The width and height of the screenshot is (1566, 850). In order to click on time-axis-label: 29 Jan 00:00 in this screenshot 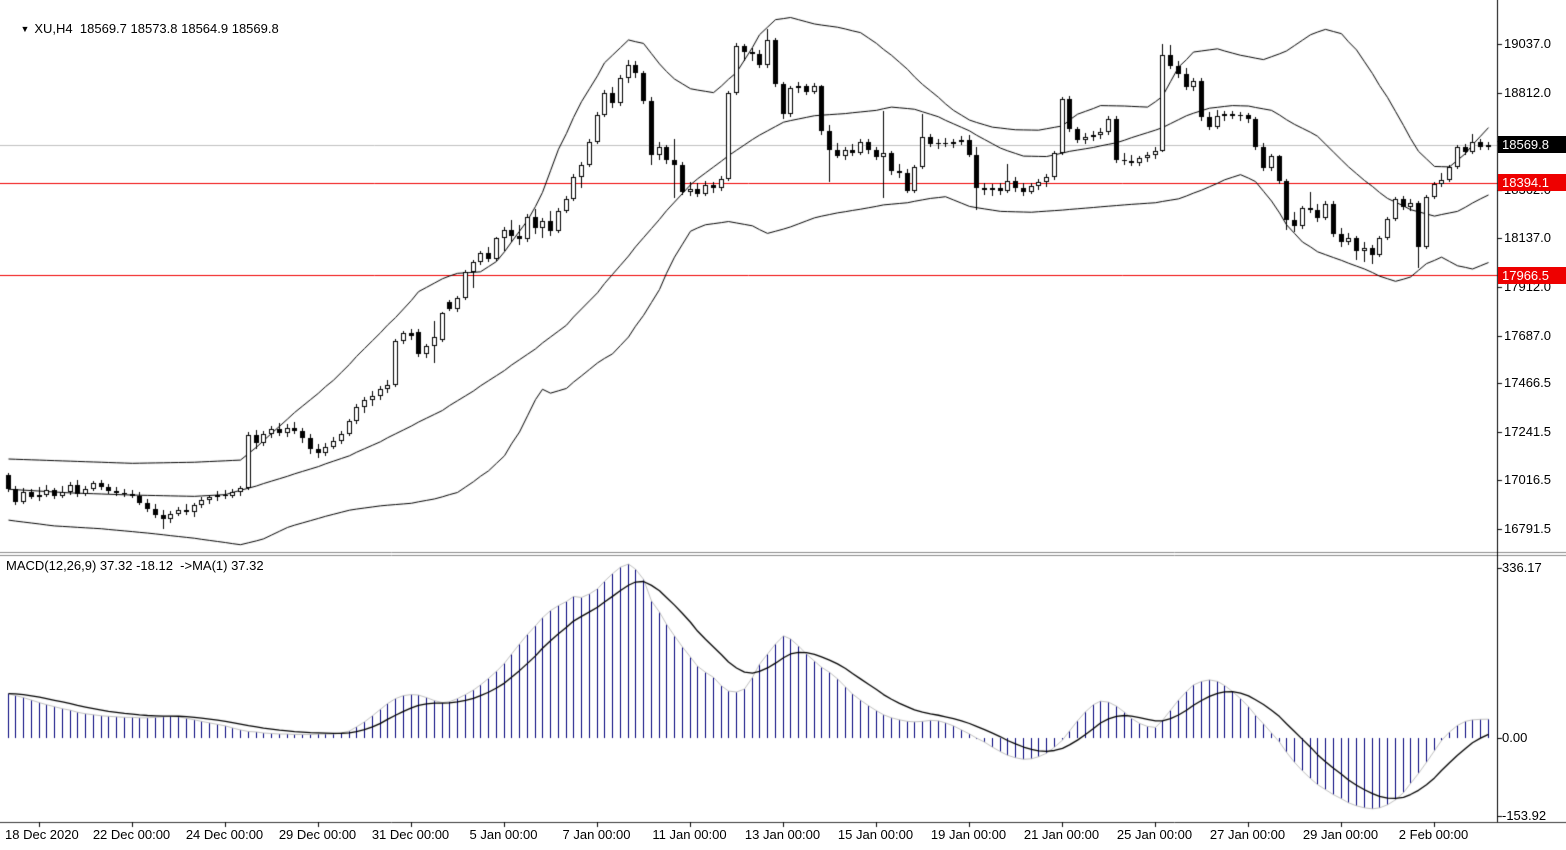, I will do `click(1340, 834)`.